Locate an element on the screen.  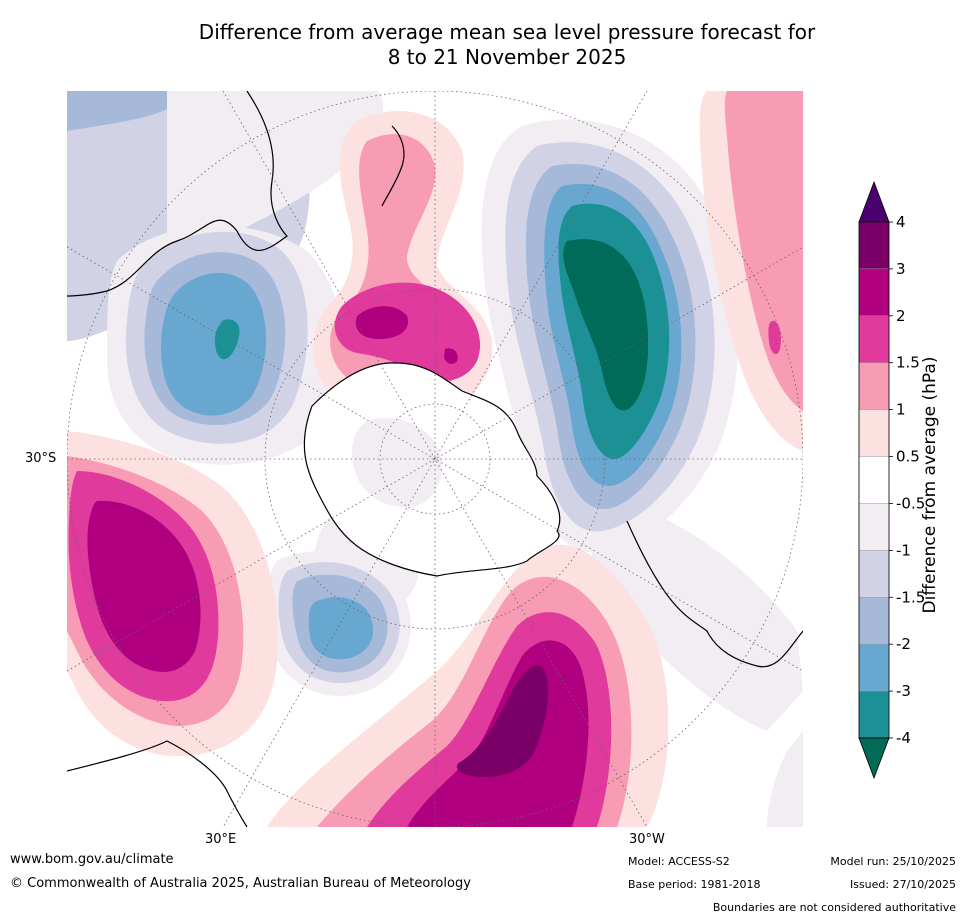
title-line-2: 8 to 21 November 2025 is located at coordinates (507, 57).